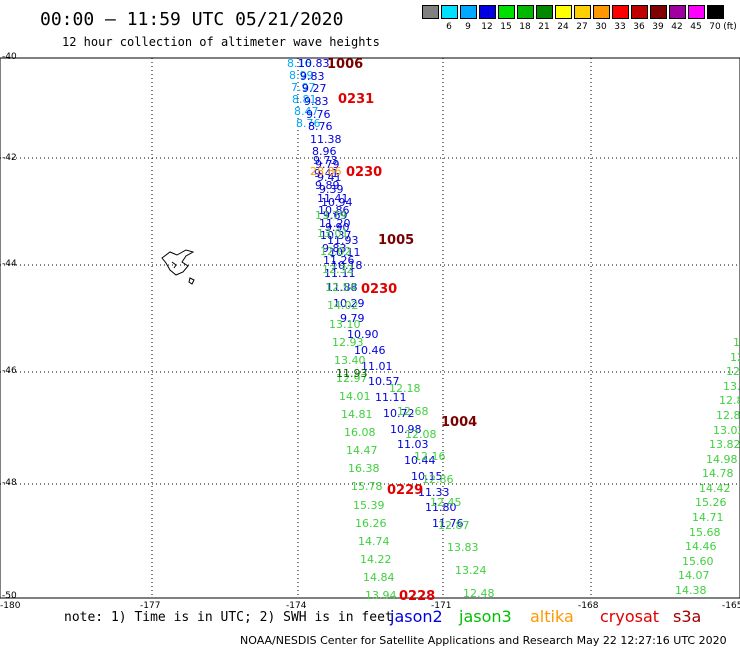  I want to click on cyclone-label: 0231, so click(356, 99).